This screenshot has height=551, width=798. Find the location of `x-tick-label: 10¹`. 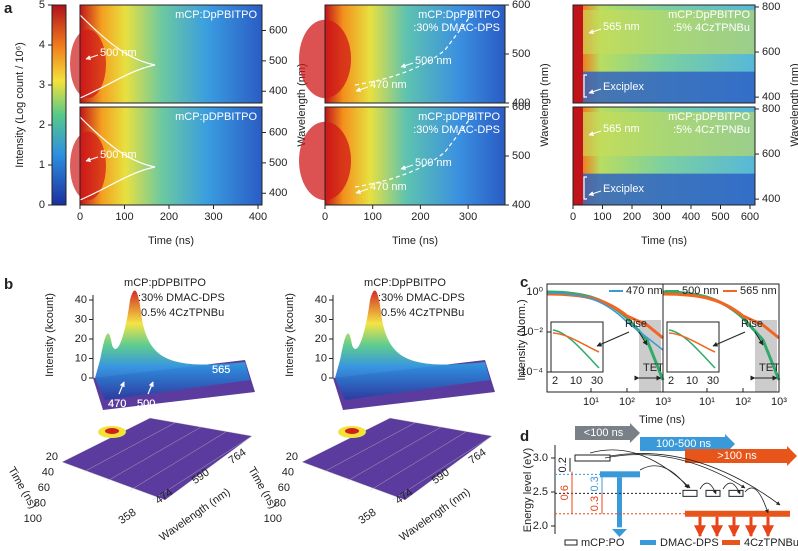

x-tick-label: 10¹ is located at coordinates (707, 402).